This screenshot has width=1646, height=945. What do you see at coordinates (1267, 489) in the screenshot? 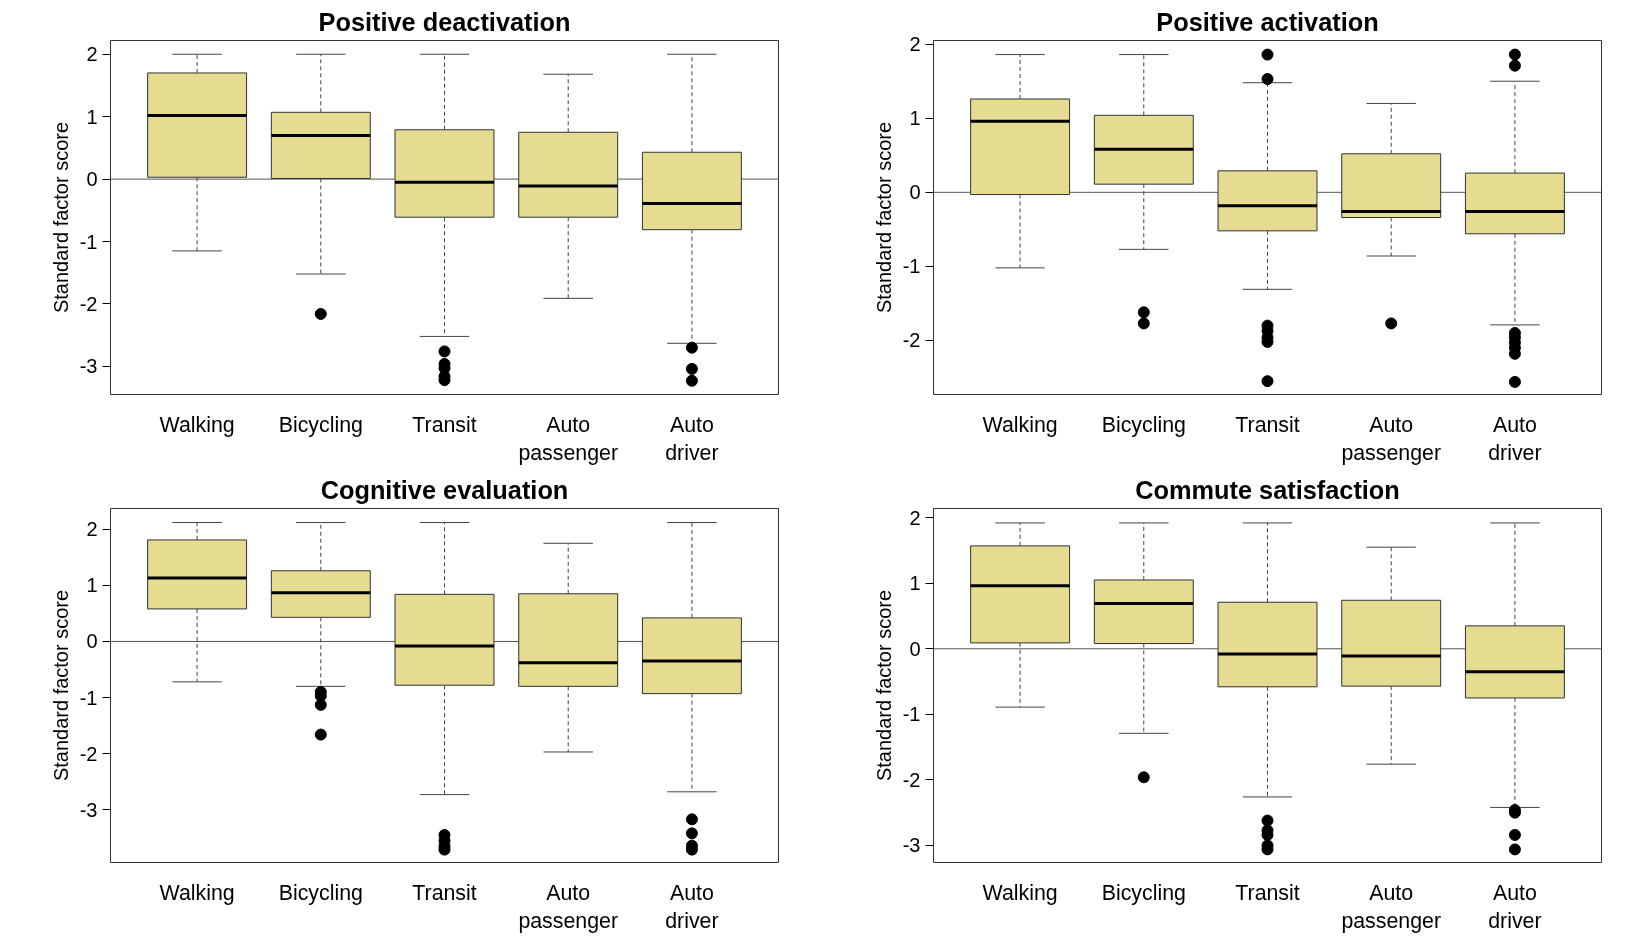
I see `chart-title: Commute satisfaction` at bounding box center [1267, 489].